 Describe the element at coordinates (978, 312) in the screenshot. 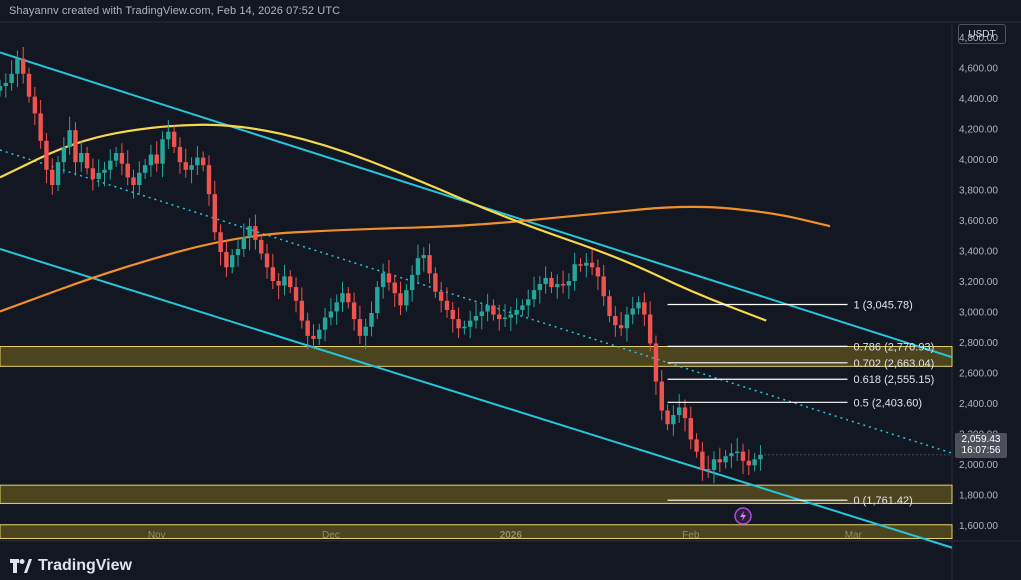

I see `price-tick-label: 3,000.00` at that location.